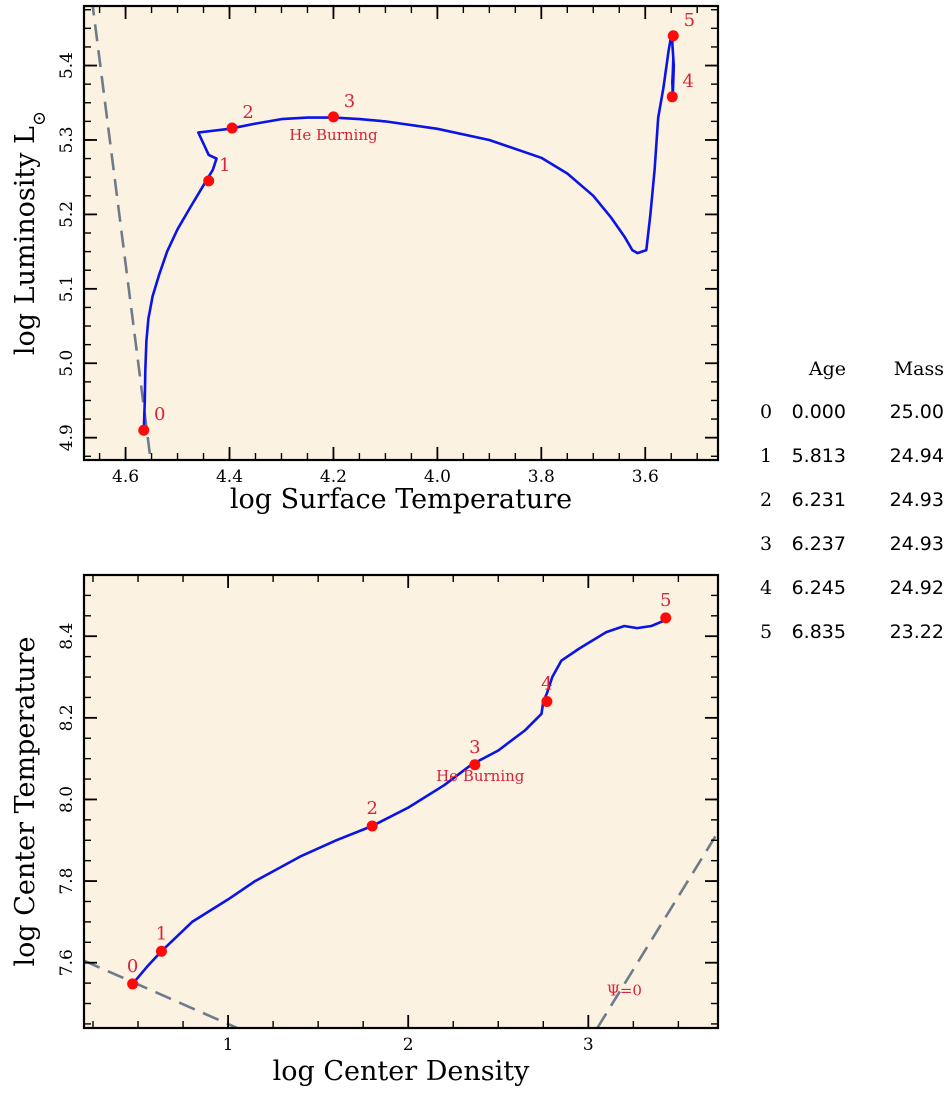  Describe the element at coordinates (645, 477) in the screenshot. I see `x-tick-label: 3.6` at that location.